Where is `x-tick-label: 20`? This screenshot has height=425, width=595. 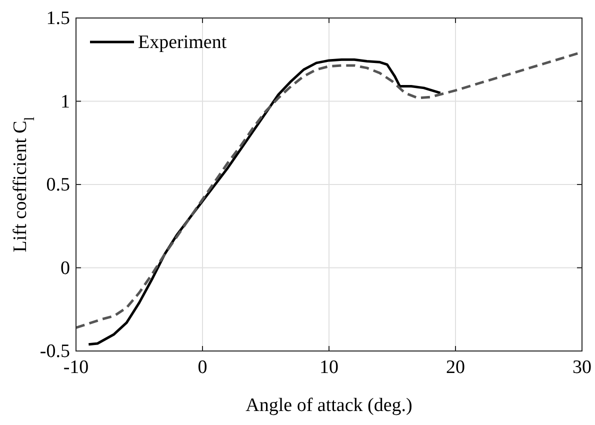
x-tick-label: 20 is located at coordinates (455, 367).